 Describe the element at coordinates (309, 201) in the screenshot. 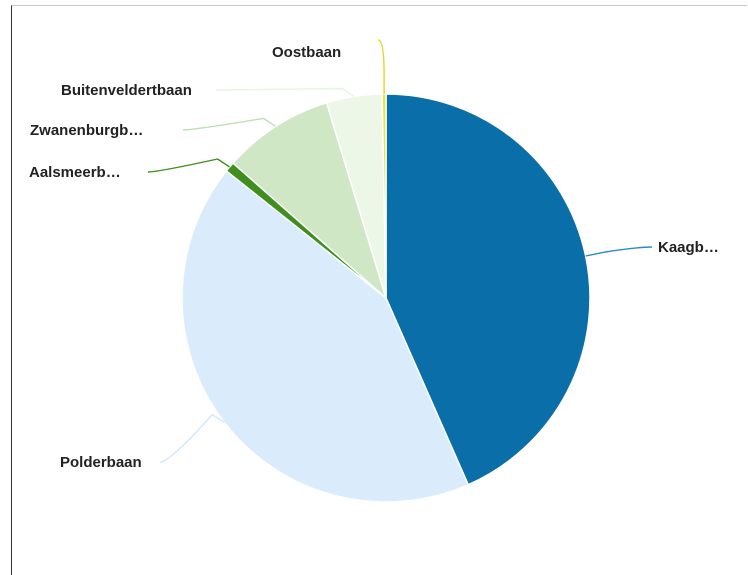

I see `pie-slice-zwanenburgb` at that location.